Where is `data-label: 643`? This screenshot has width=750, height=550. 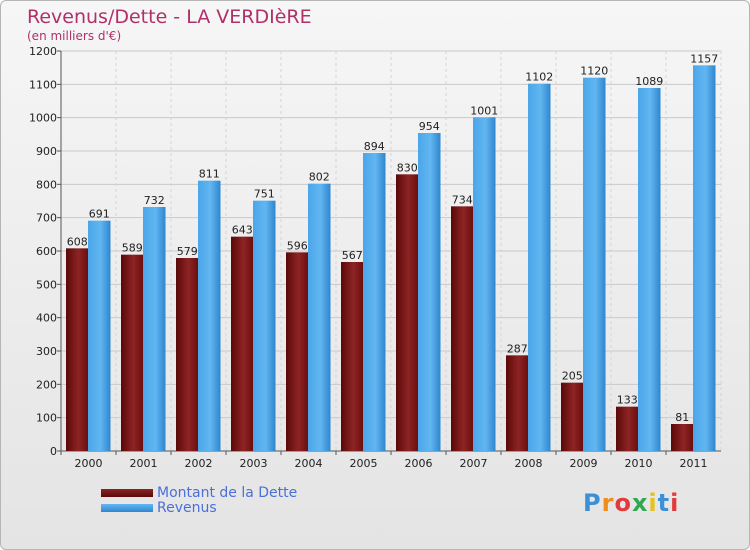 data-label: 643 is located at coordinates (242, 230).